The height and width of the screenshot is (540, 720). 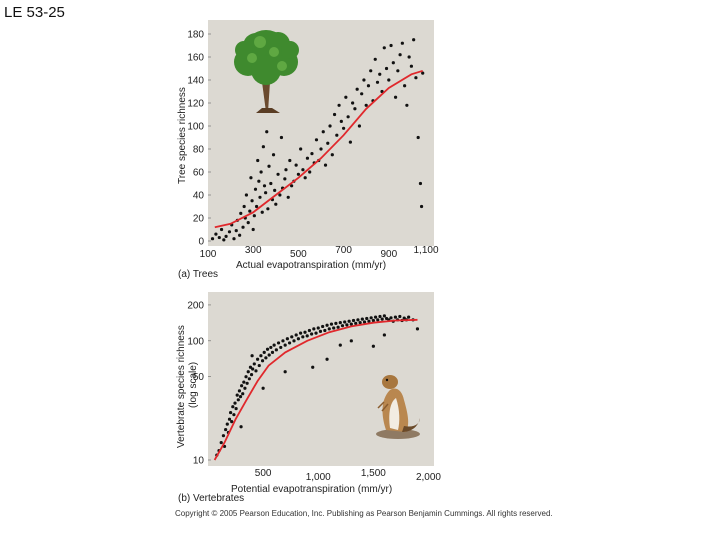 What do you see at coordinates (195, 104) in the screenshot?
I see `trees-y-tick-label: 120` at bounding box center [195, 104].